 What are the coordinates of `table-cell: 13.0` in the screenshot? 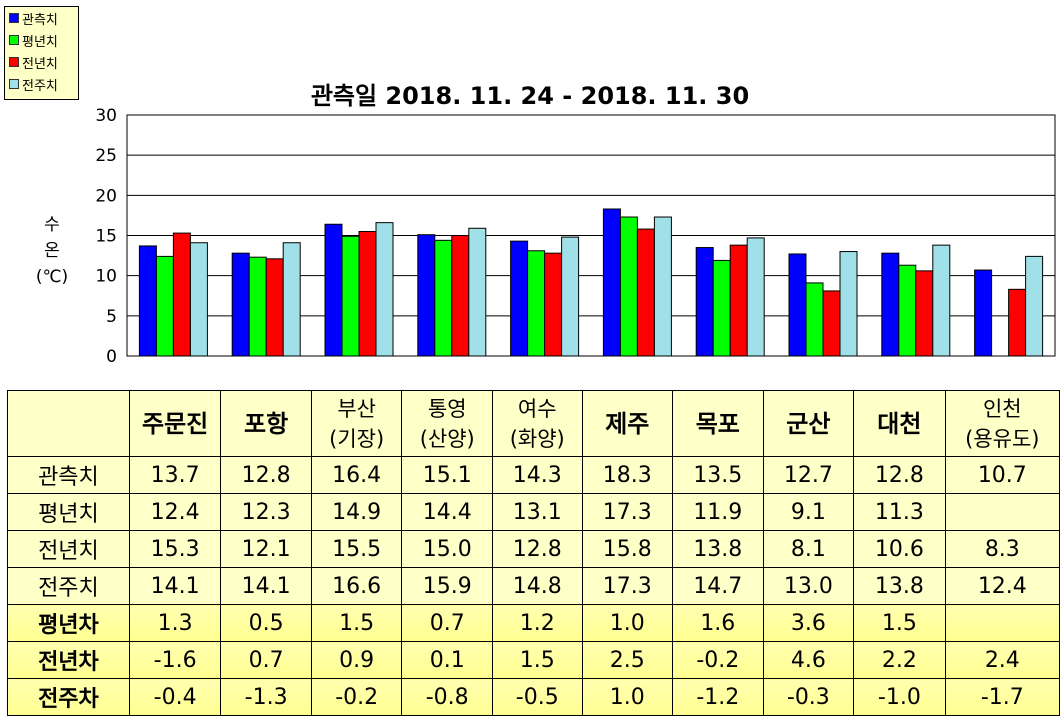 It's located at (808, 586).